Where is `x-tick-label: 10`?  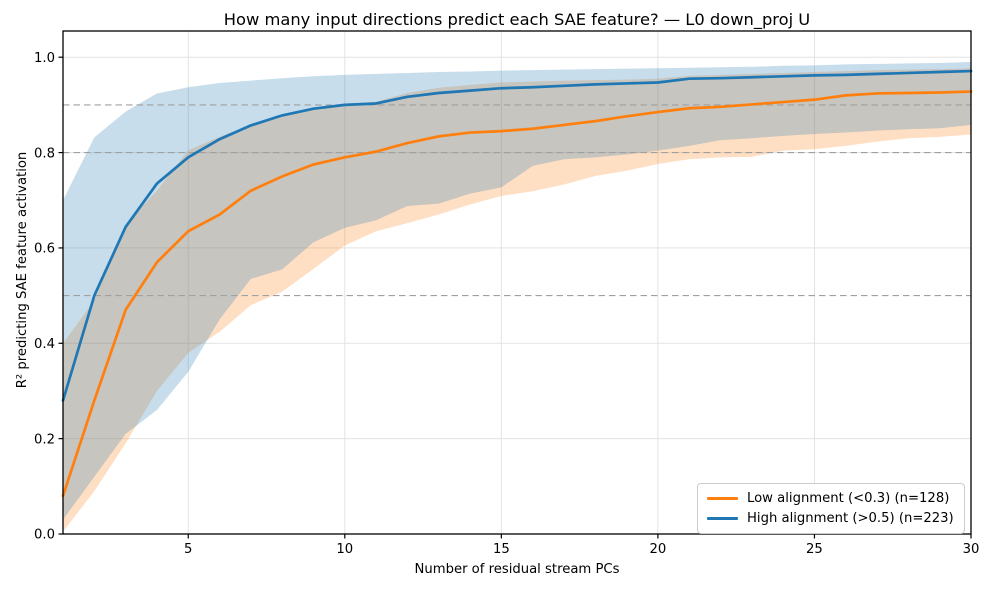 x-tick-label: 10 is located at coordinates (344, 549).